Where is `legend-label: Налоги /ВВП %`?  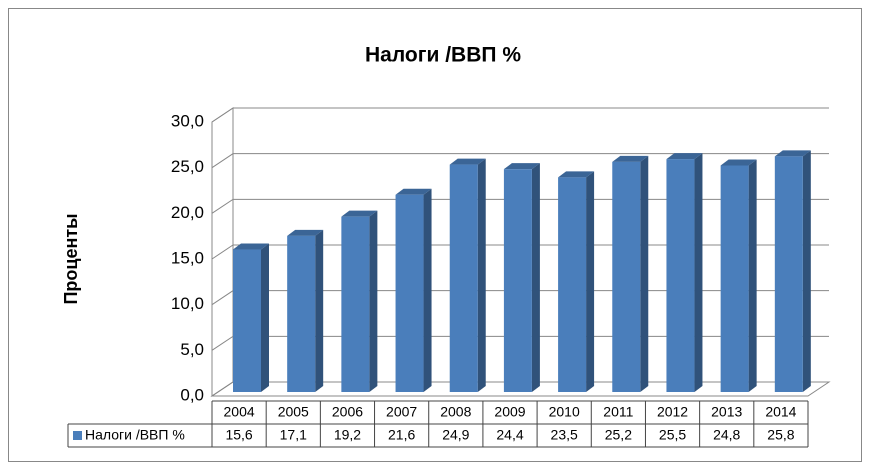 legend-label: Налоги /ВВП % is located at coordinates (135, 435).